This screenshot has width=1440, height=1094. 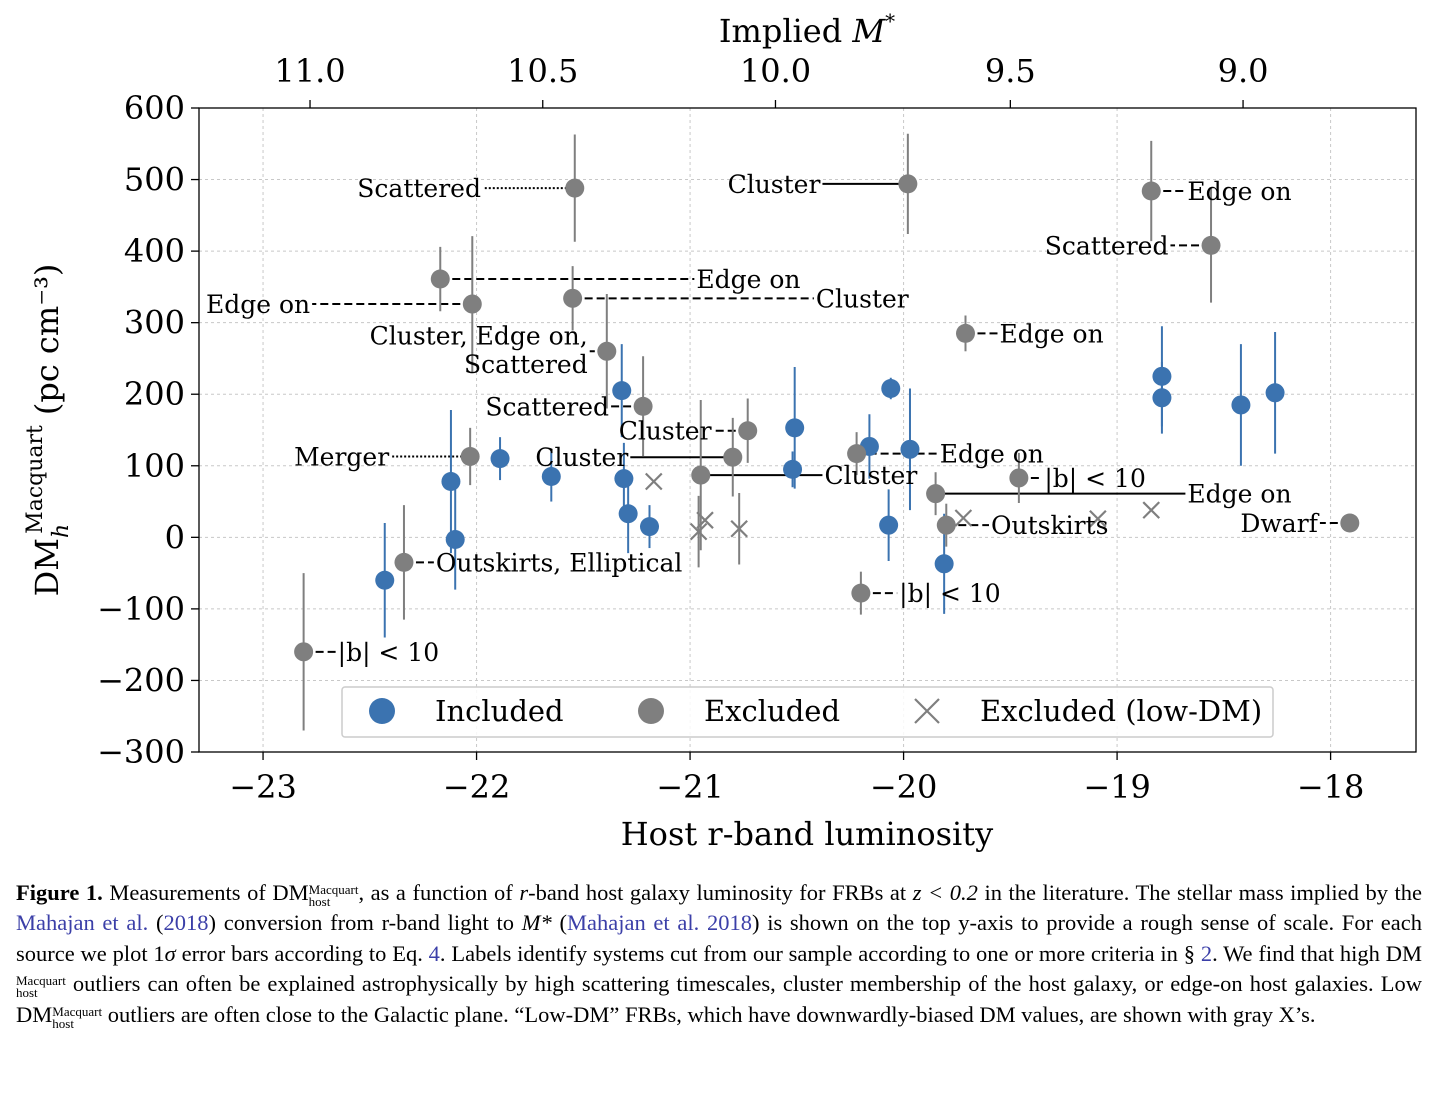 I want to click on x-tick-label: −23, so click(x=263, y=787).